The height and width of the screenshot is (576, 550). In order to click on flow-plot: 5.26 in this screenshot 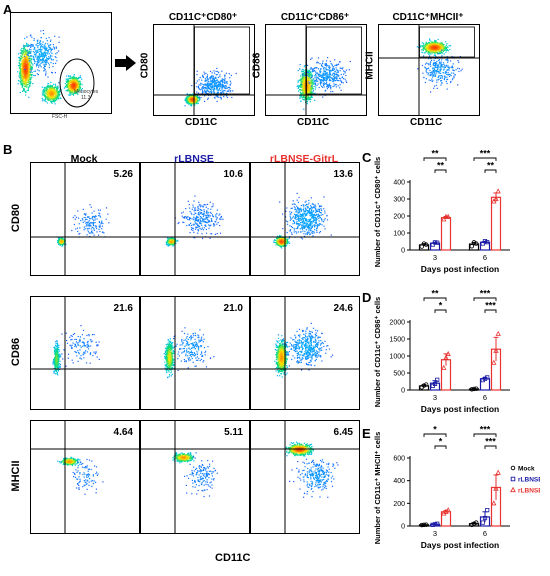, I will do `click(85, 219)`.